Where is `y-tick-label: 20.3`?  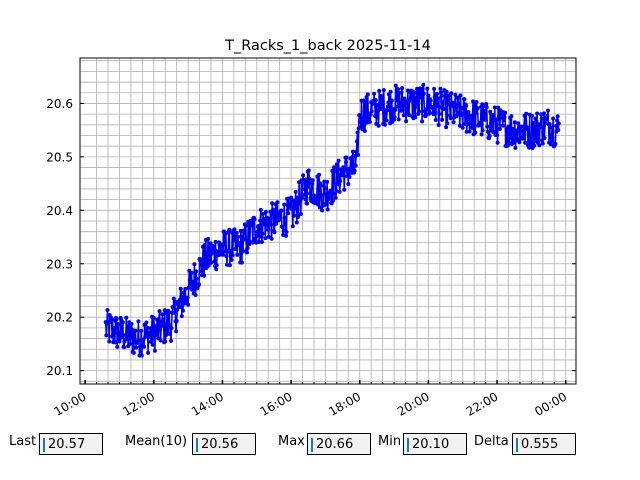
y-tick-label: 20.3 is located at coordinates (59, 264).